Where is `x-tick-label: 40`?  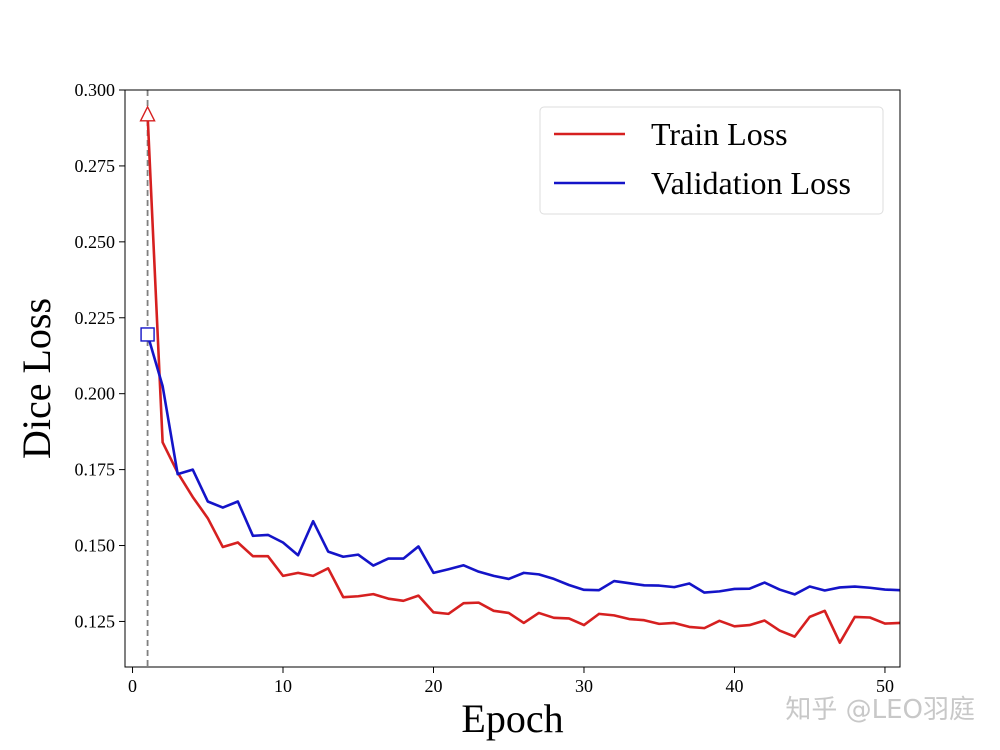
x-tick-label: 40 is located at coordinates (734, 686).